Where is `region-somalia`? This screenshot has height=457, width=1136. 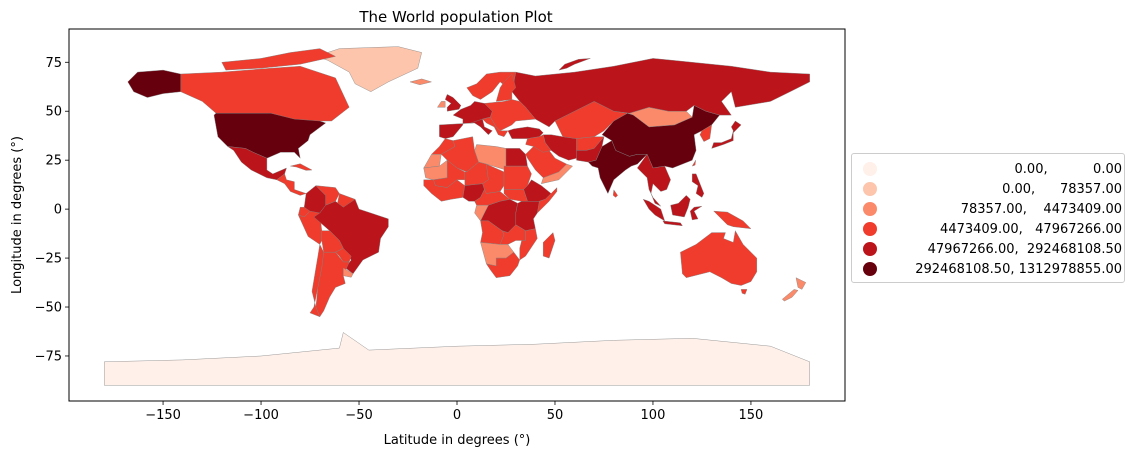
region-somalia is located at coordinates (547, 200).